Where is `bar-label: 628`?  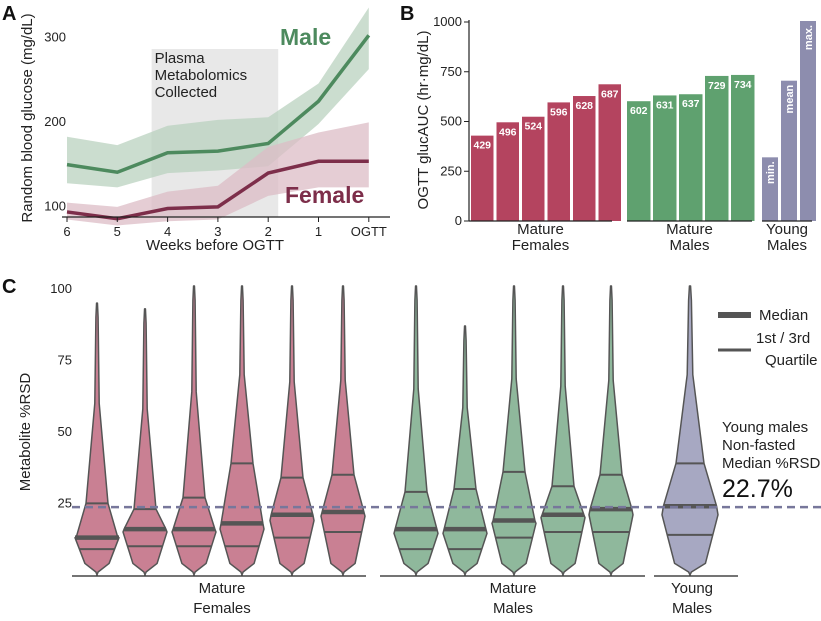
bar-label: 628 is located at coordinates (584, 106).